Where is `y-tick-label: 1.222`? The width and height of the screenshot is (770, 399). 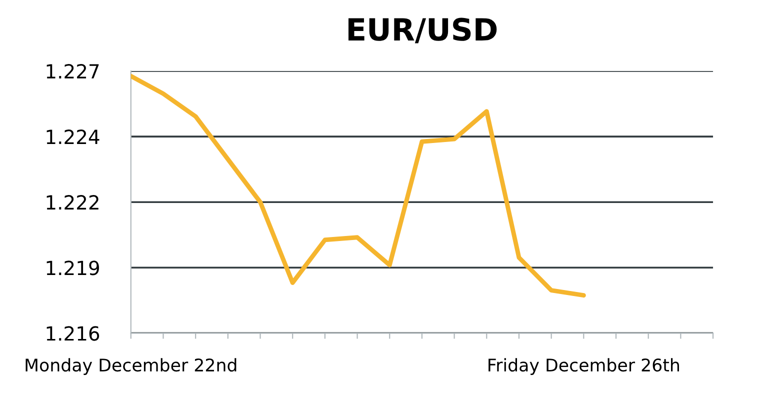
y-tick-label: 1.222 is located at coordinates (72, 202).